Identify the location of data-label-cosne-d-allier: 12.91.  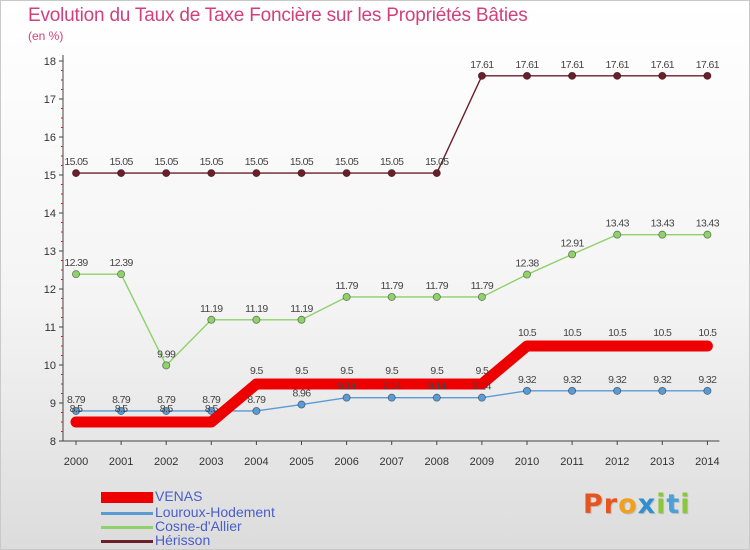
(572, 243).